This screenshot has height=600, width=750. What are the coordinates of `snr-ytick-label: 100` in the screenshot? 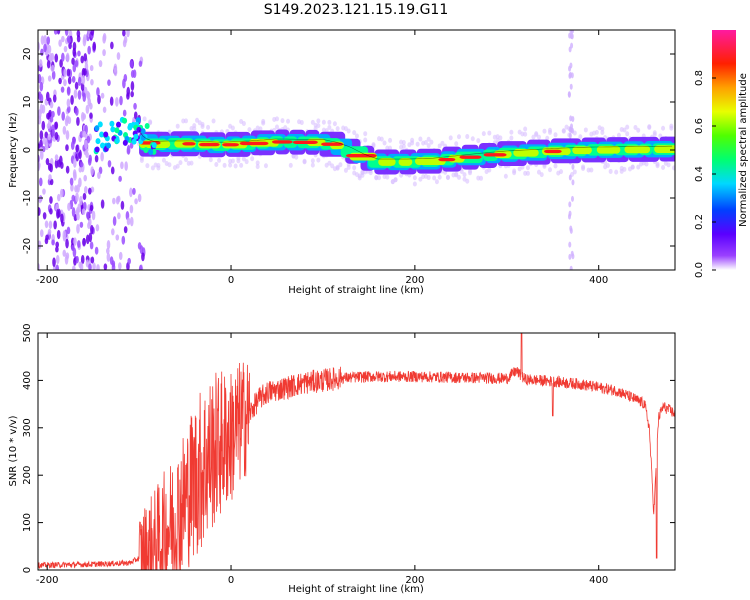 It's located at (27, 522).